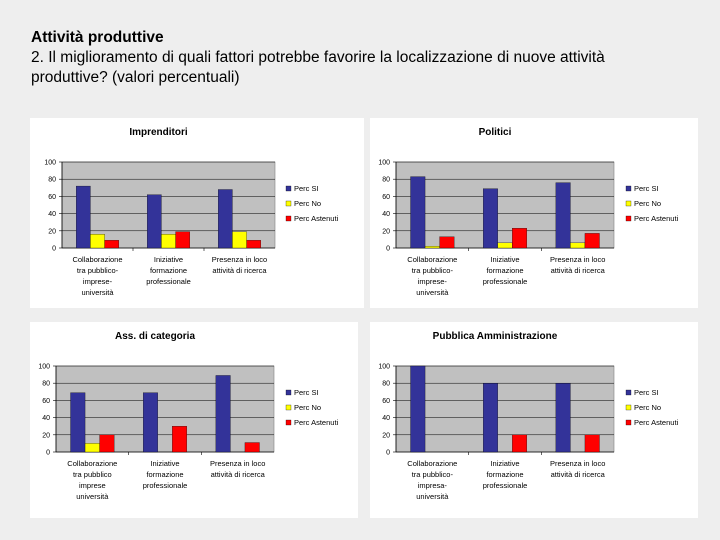  What do you see at coordinates (135, 77) in the screenshot?
I see `question-line-2: produttive? (valori percentuali)` at bounding box center [135, 77].